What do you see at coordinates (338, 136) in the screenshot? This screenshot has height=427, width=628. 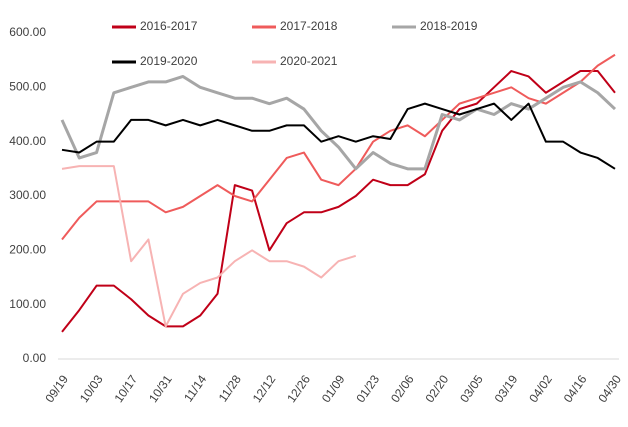 I see `series-line` at bounding box center [338, 136].